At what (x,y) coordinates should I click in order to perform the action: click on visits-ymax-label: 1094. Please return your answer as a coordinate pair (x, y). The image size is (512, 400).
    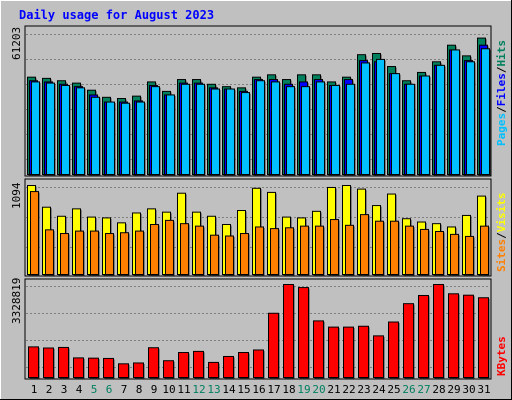
    Looking at the image, I should click on (16, 195).